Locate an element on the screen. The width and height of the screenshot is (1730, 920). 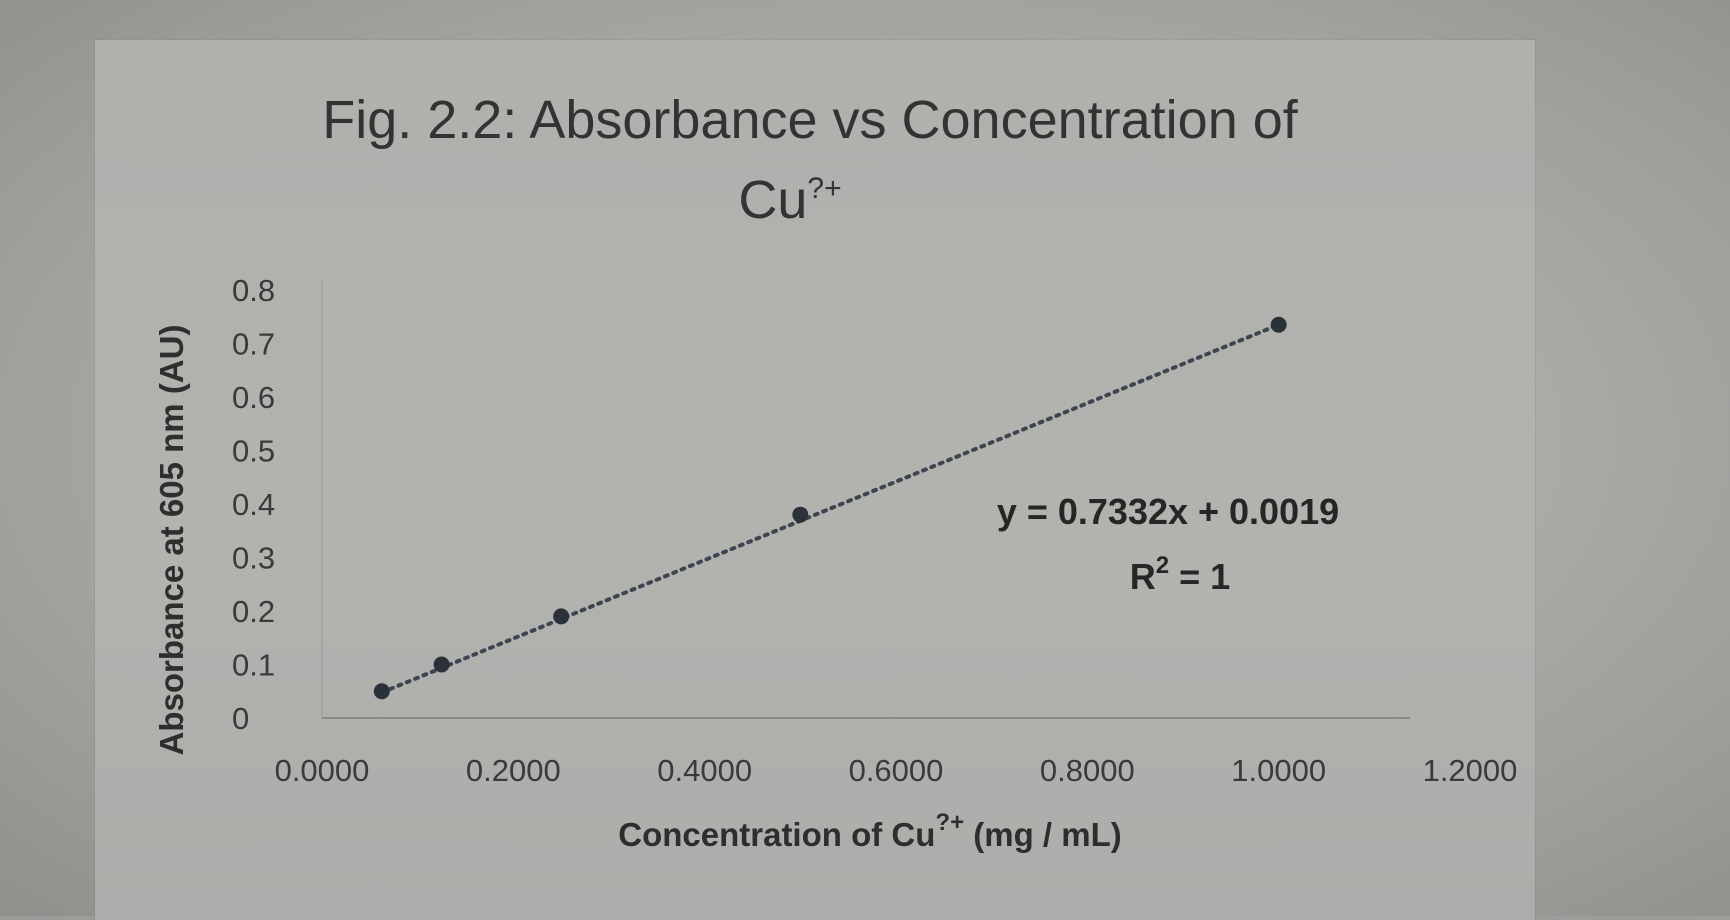
y-tick-label: 0 is located at coordinates (240, 718).